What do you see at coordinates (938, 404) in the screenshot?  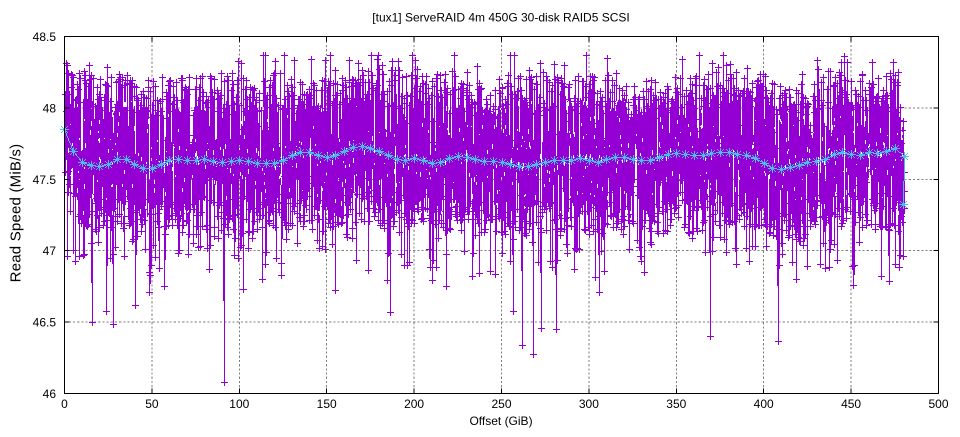 I see `svg-text: 500` at bounding box center [938, 404].